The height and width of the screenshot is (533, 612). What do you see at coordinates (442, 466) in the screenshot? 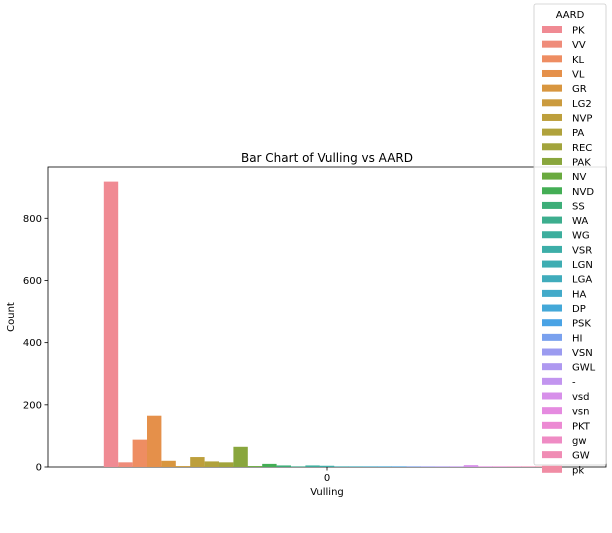
I see `bar-GWL` at bounding box center [442, 466].